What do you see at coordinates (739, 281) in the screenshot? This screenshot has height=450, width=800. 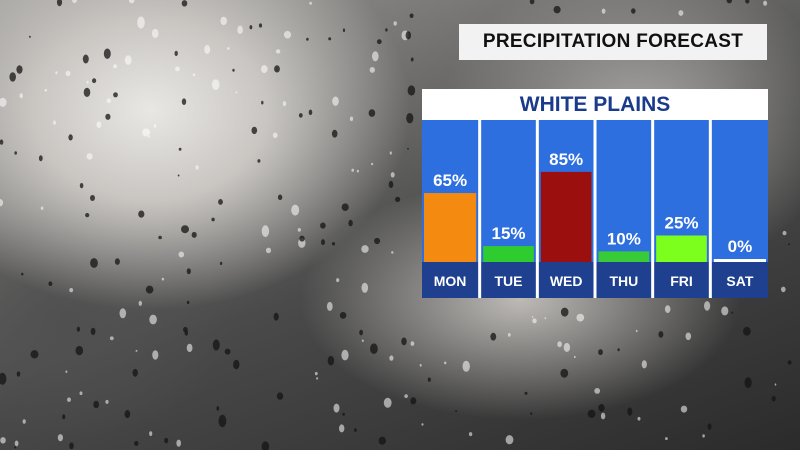 I see `day-label-sat: SAT` at bounding box center [739, 281].